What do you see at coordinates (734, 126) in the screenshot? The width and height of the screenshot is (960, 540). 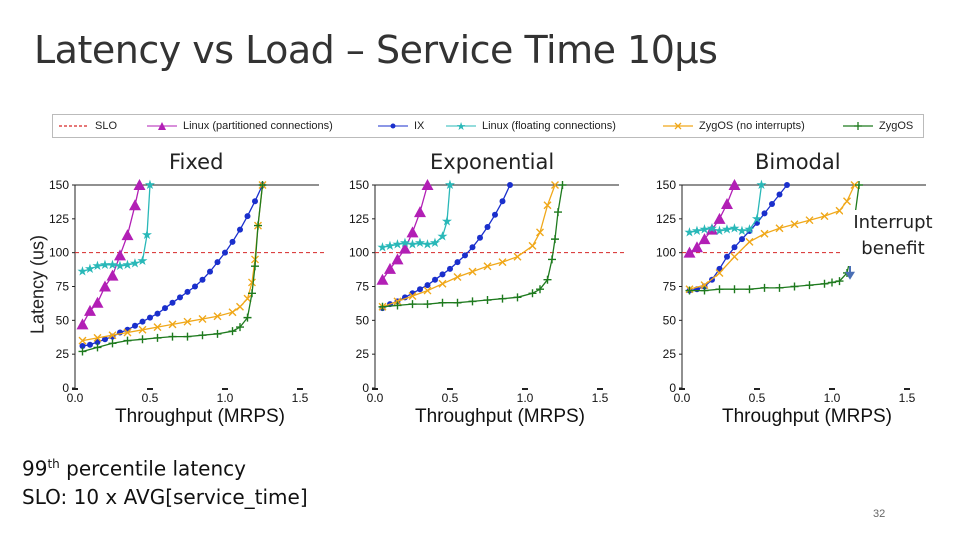 I see `legend-item-zygos-no-interrupts: ZygOS (no interrupts)` at bounding box center [734, 126].